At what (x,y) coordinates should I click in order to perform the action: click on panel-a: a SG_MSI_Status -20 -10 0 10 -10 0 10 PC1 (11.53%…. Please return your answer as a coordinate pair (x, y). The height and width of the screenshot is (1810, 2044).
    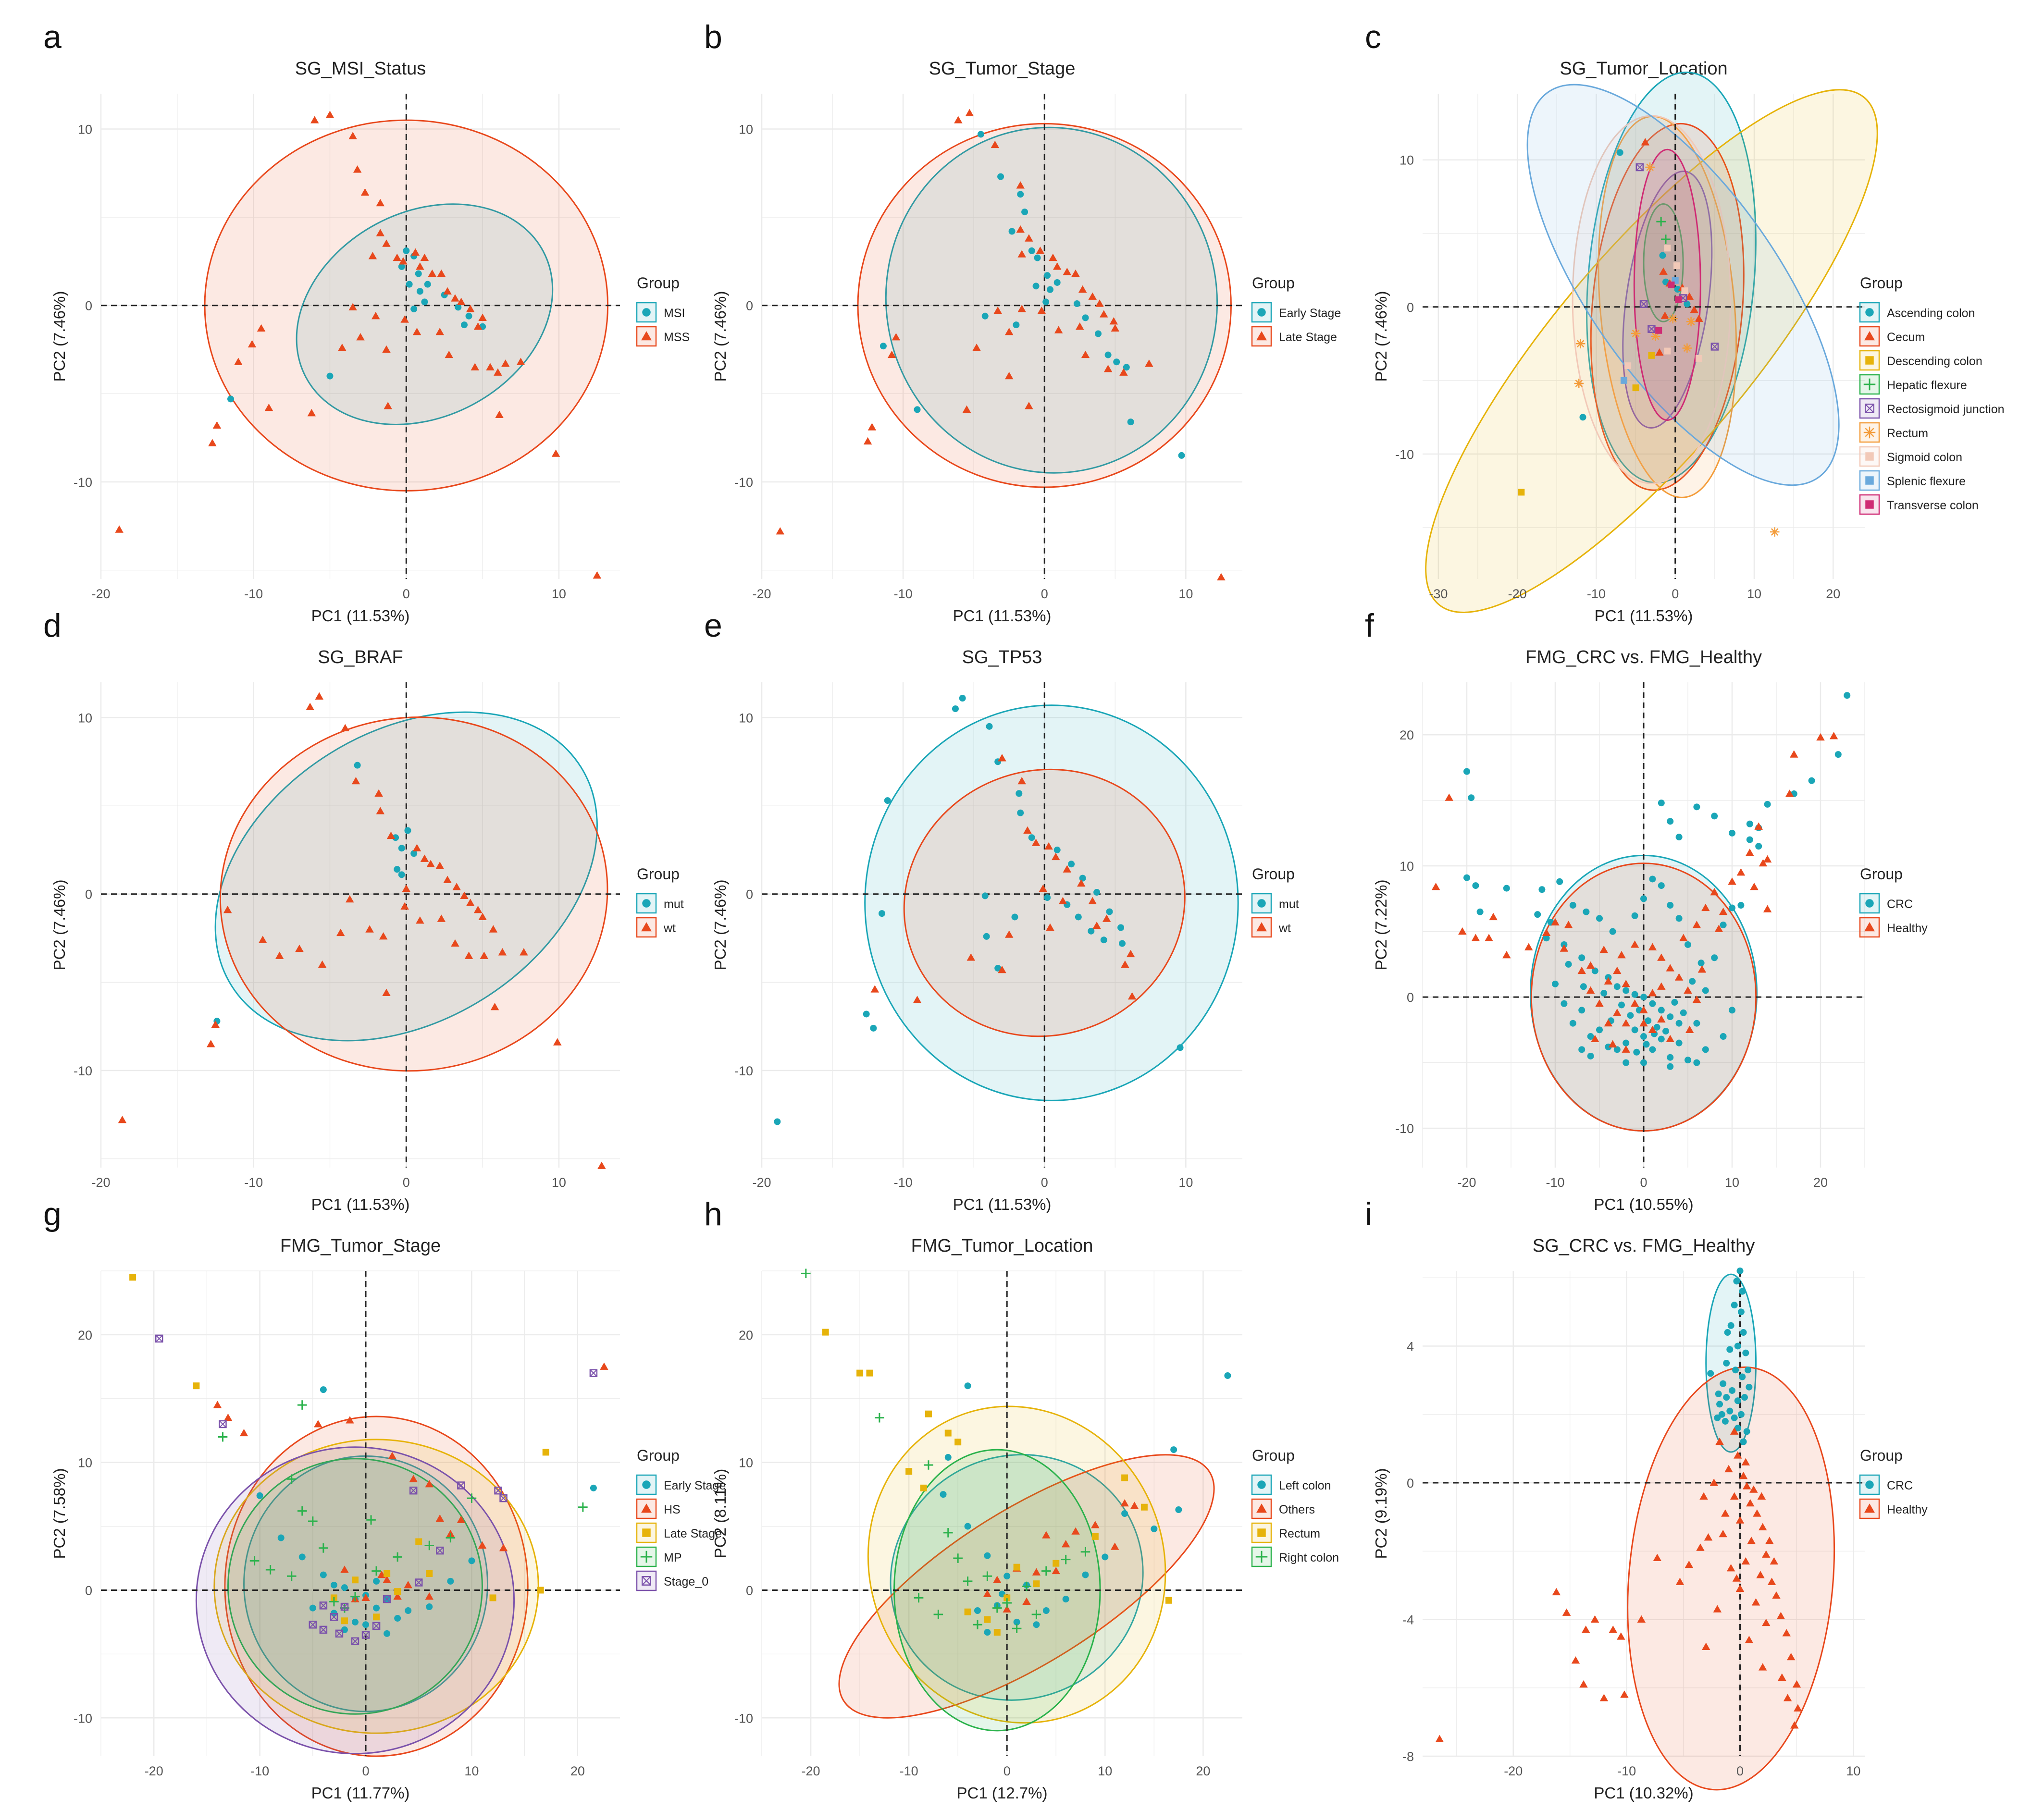
    Looking at the image, I should click on (366, 322).